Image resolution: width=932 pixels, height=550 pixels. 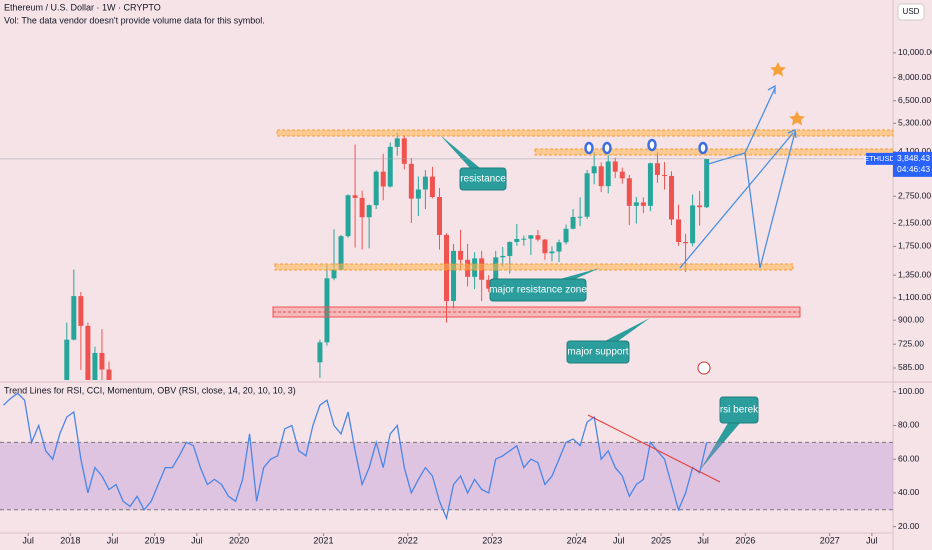 What do you see at coordinates (745, 540) in the screenshot?
I see `x-tick-label: 2026` at bounding box center [745, 540].